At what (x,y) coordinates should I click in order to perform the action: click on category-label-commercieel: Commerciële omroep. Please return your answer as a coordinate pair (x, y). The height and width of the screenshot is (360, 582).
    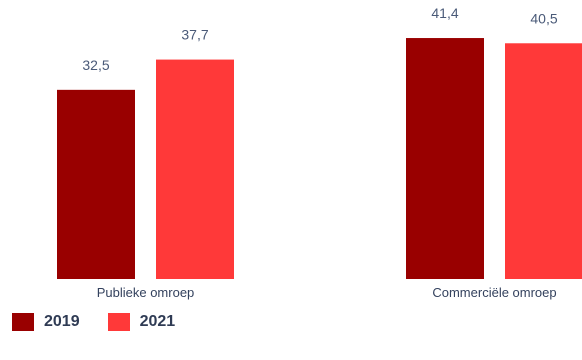
    Looking at the image, I should click on (494, 292).